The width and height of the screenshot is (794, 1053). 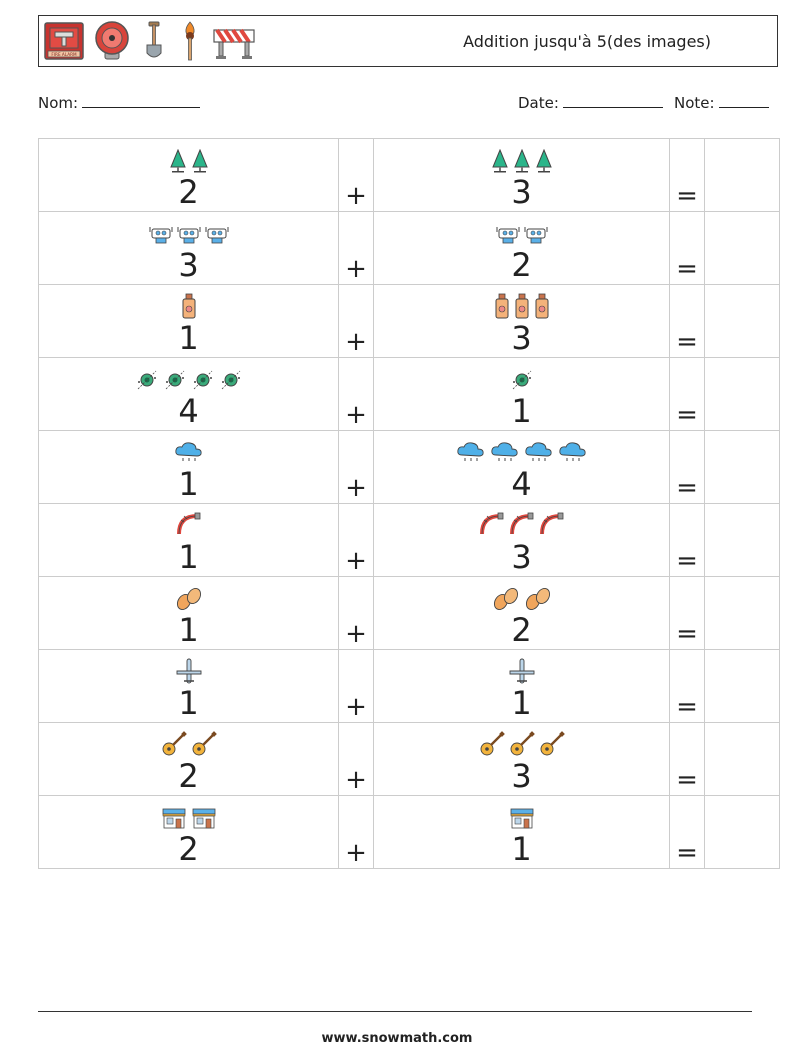 I want to click on addend-number: 4, so click(x=521, y=484).